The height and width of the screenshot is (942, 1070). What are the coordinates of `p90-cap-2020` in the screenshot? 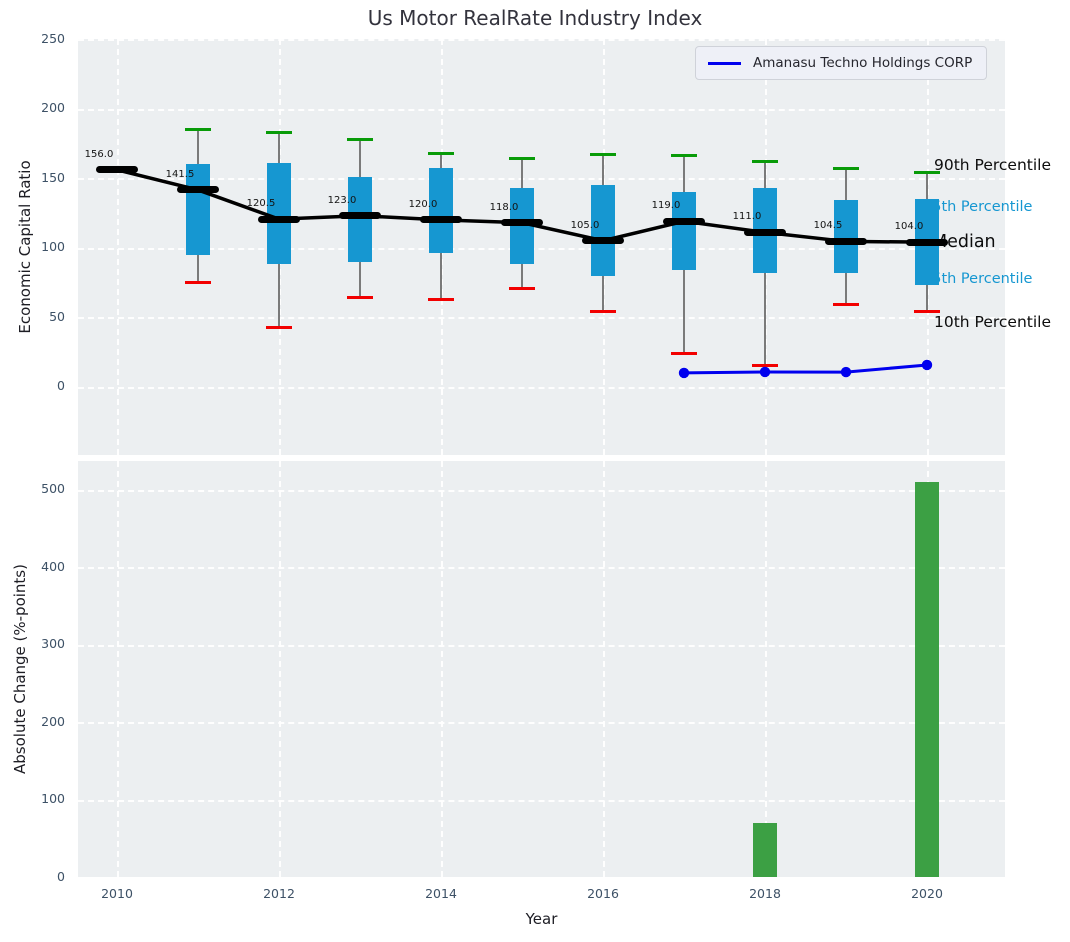 It's located at (927, 173).